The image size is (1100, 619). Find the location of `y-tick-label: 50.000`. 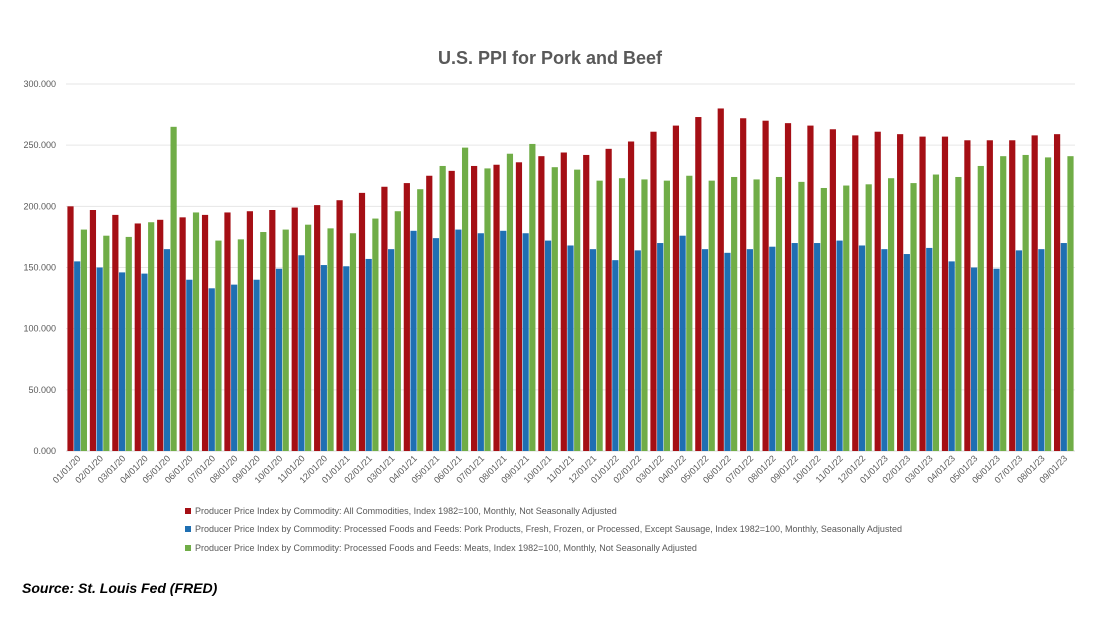

y-tick-label: 50.000 is located at coordinates (42, 390).